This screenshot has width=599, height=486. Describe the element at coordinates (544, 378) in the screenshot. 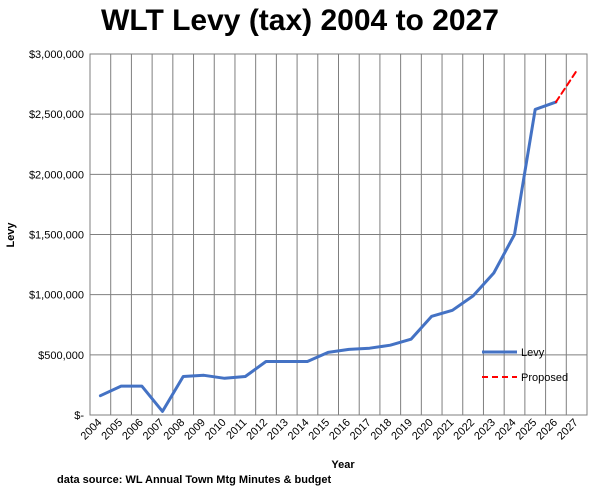

I see `legend-label-proposed: Proposed` at that location.